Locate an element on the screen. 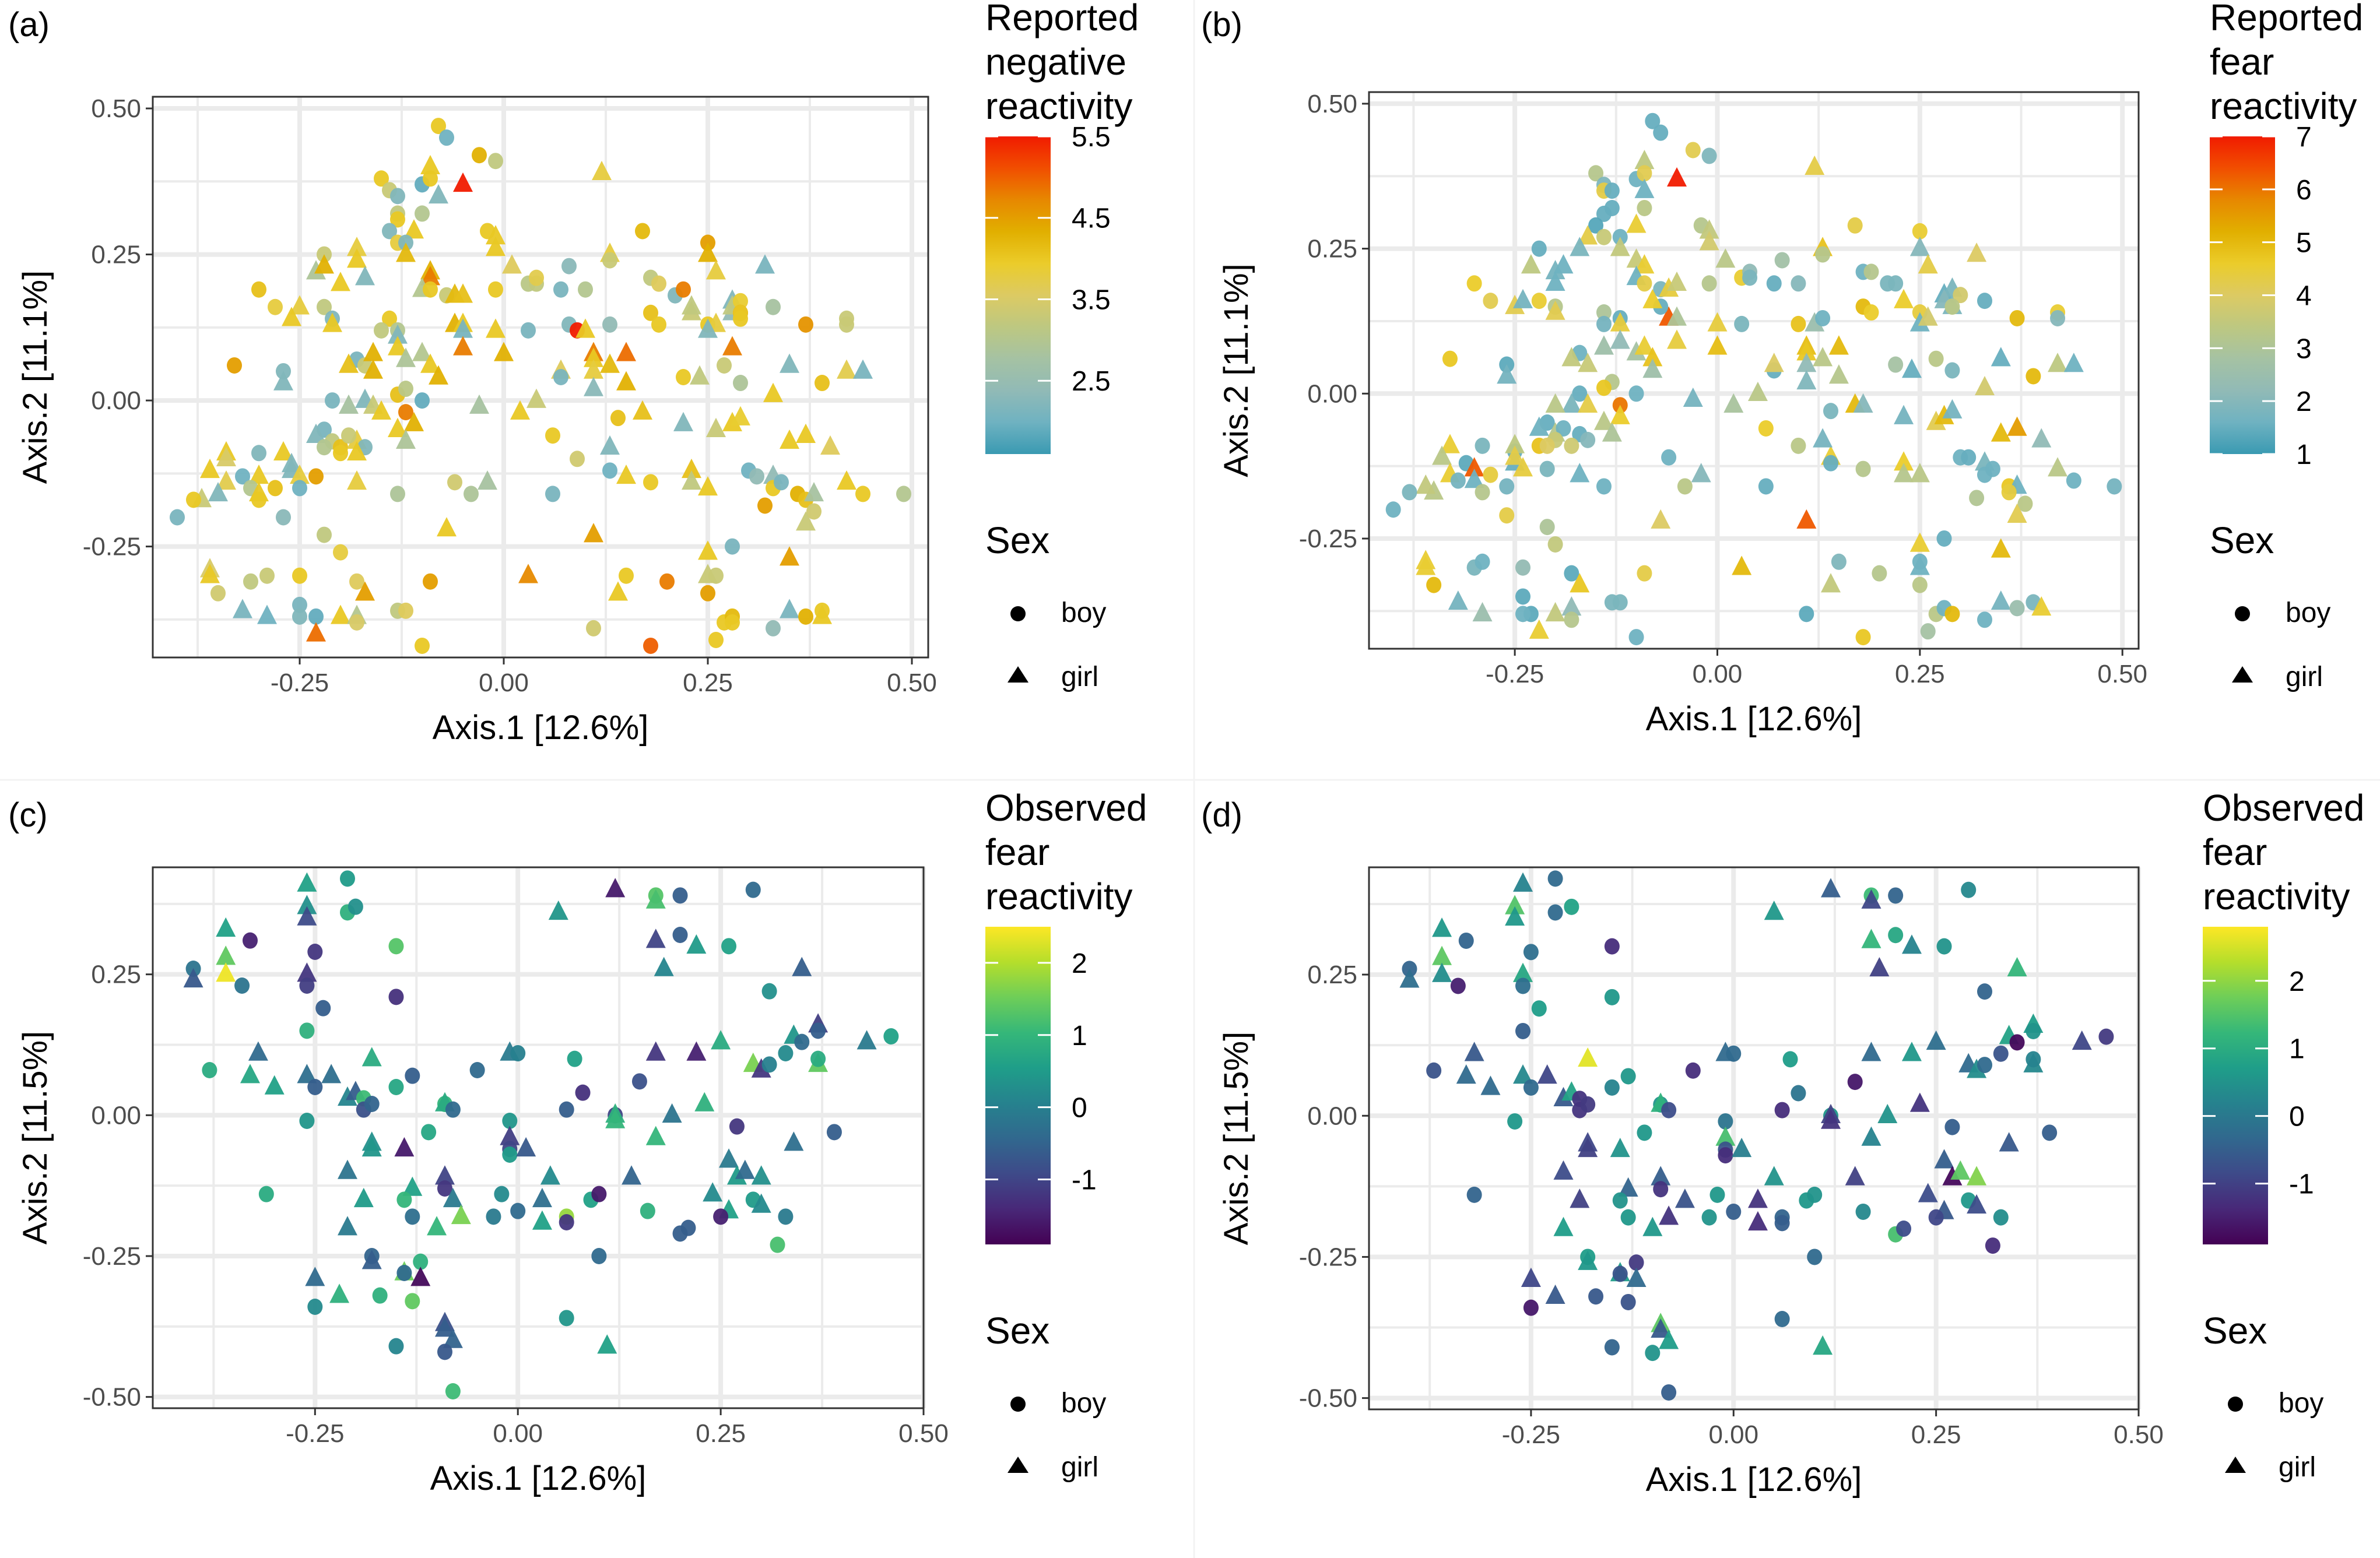 Image resolution: width=2380 pixels, height=1558 pixels. y-tick-label: 0.25 is located at coordinates (116, 255).